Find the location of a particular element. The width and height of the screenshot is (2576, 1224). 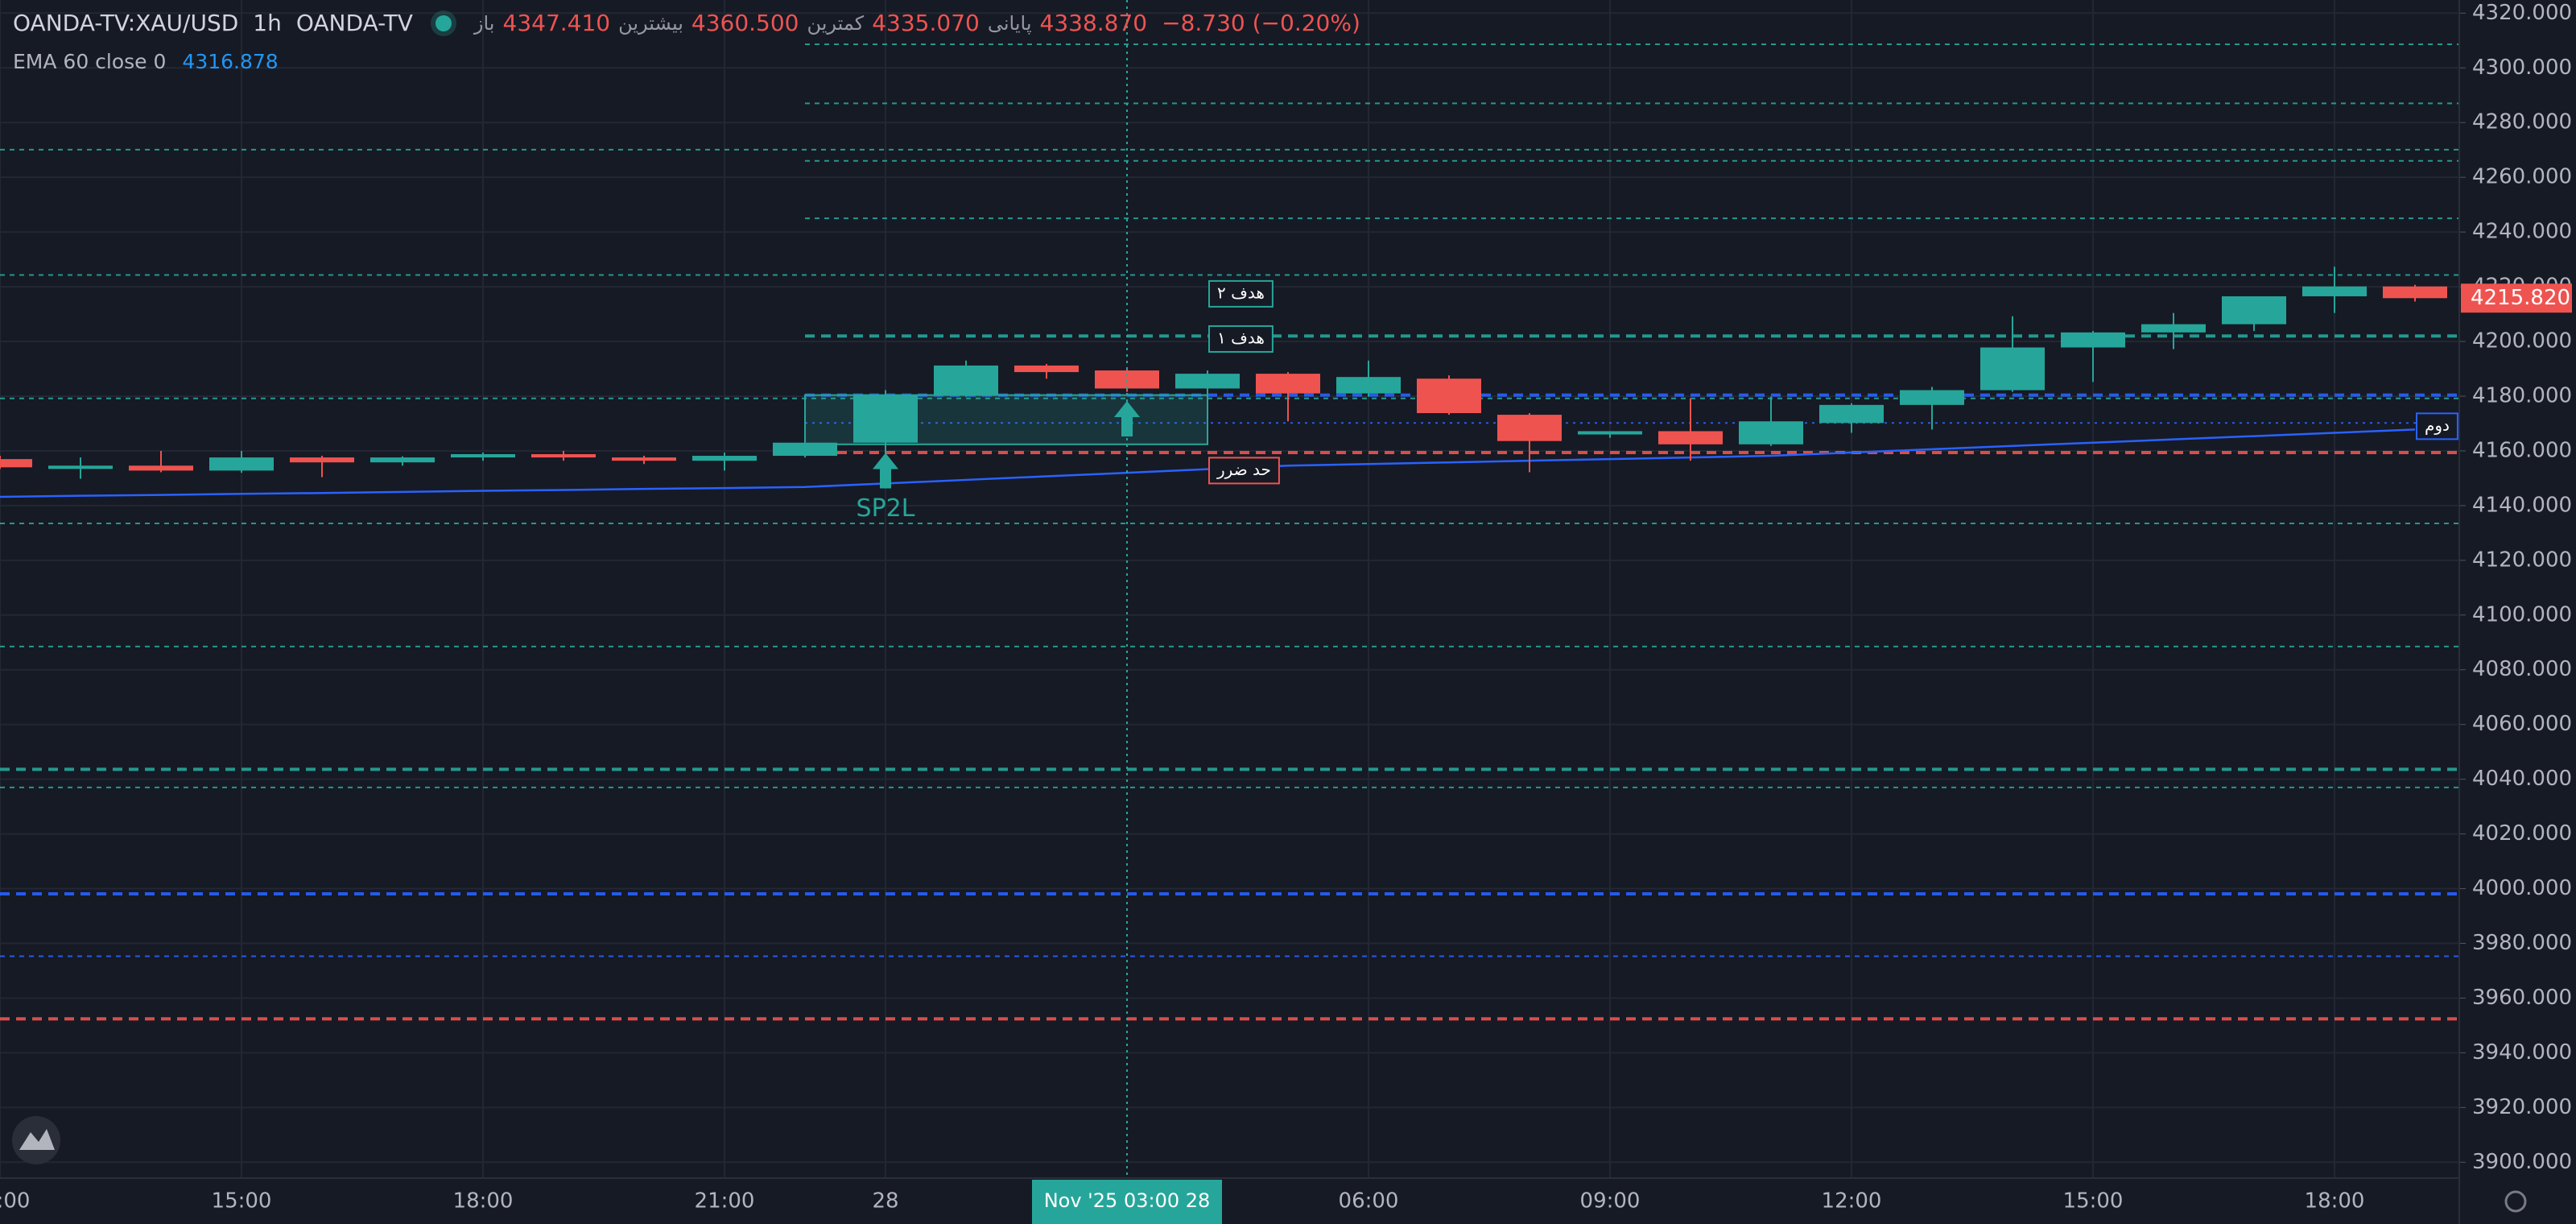

indicator-legend: EMA 60 close 0 4316.878 is located at coordinates (146, 61).